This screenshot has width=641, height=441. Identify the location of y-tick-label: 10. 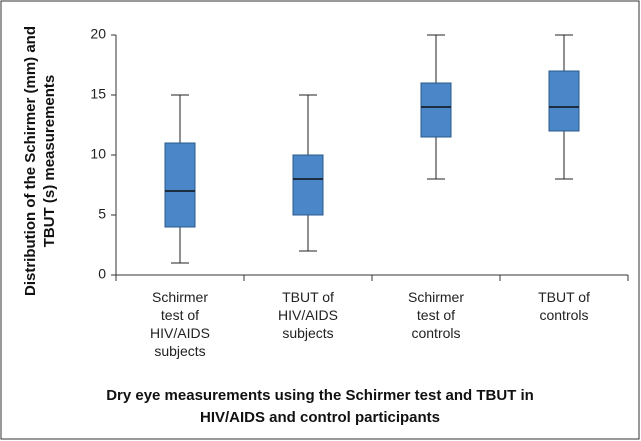
(98, 154).